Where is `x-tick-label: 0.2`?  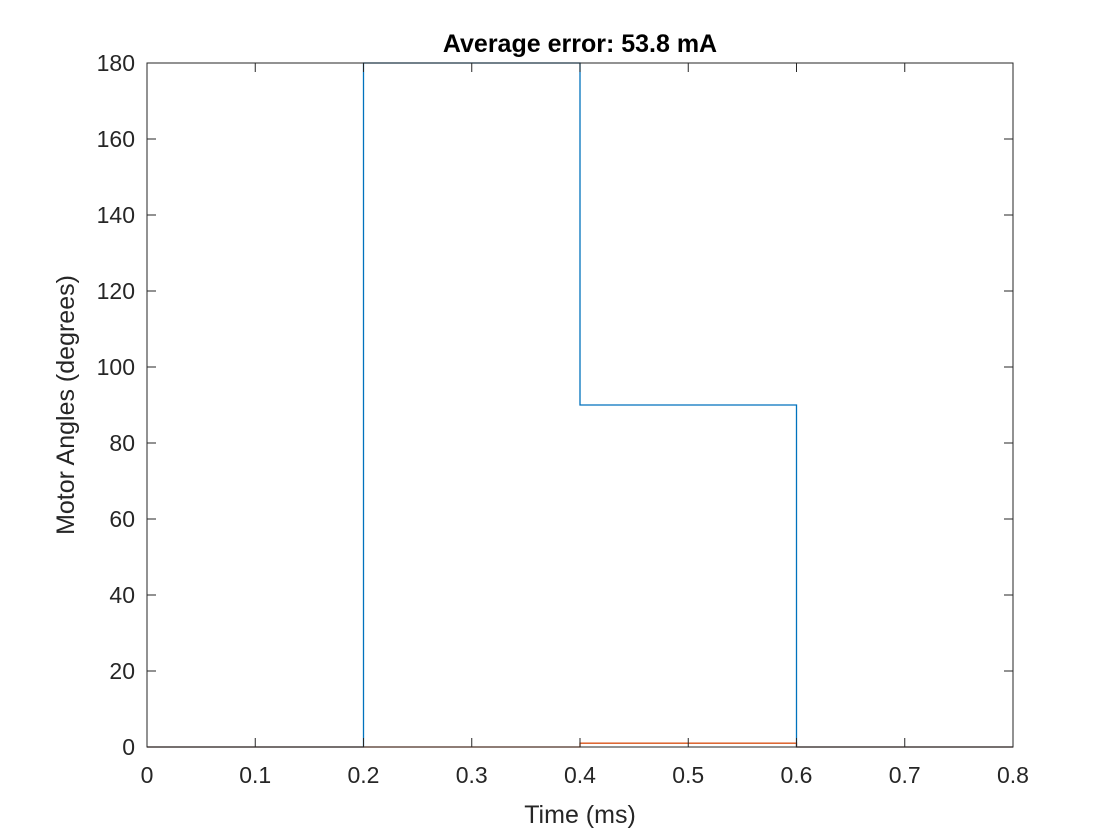
x-tick-label: 0.2 is located at coordinates (364, 775).